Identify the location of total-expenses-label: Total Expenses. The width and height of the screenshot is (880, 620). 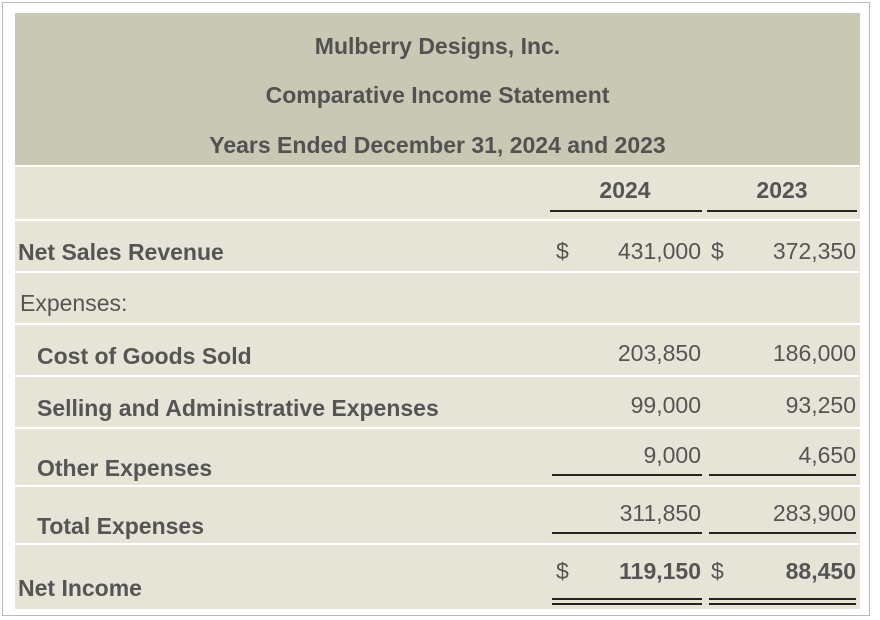
(121, 526).